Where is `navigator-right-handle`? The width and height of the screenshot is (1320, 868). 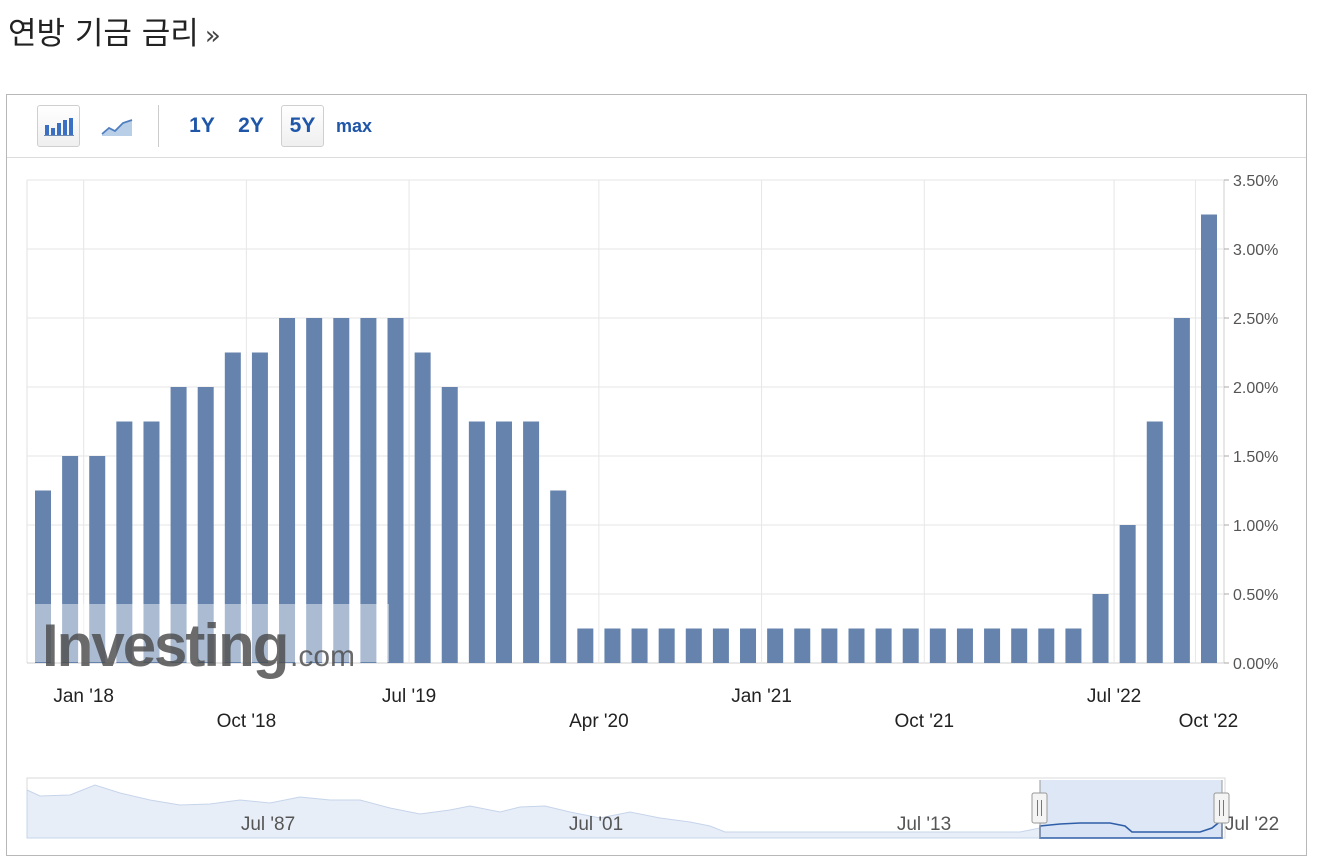 navigator-right-handle is located at coordinates (1221, 808).